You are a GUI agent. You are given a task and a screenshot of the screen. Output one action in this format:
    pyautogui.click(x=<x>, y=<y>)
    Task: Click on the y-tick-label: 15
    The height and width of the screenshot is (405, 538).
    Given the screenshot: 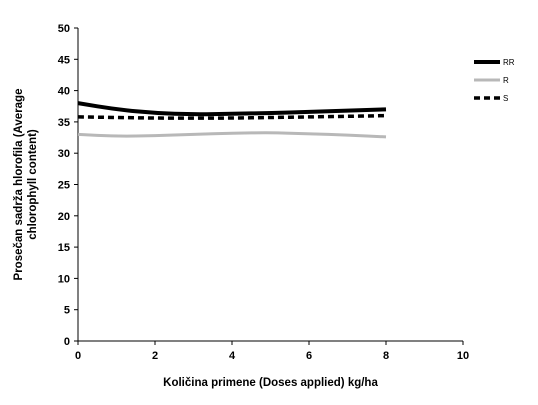 What is the action you would take?
    pyautogui.click(x=64, y=248)
    